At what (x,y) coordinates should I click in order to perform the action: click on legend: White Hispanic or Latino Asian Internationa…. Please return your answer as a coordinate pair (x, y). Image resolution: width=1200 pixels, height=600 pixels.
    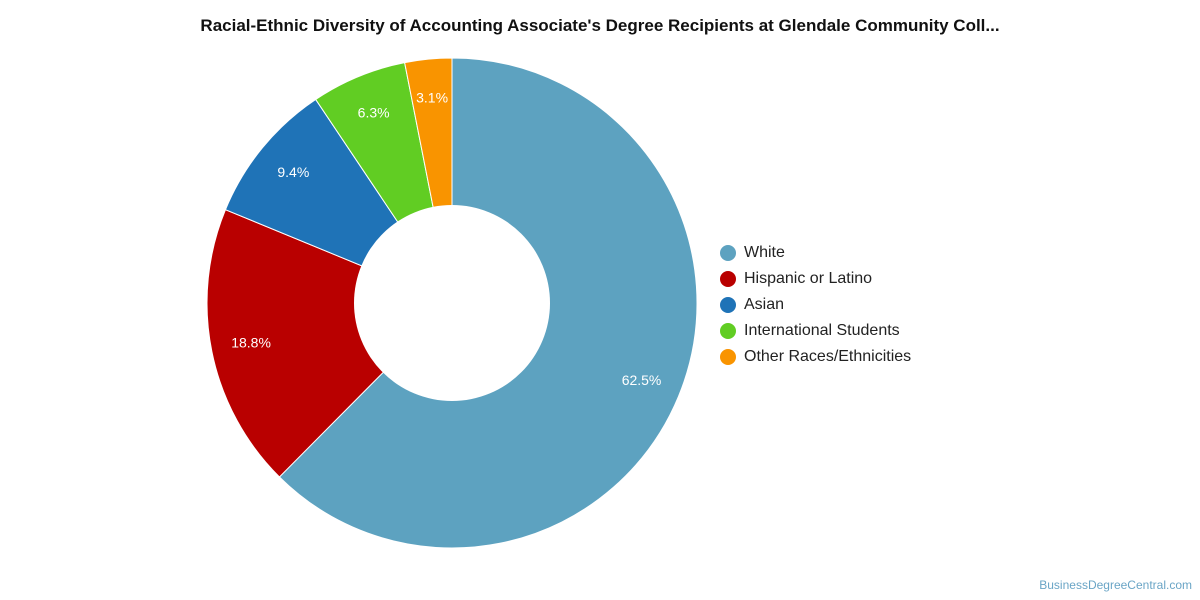
    Looking at the image, I should click on (815, 305).